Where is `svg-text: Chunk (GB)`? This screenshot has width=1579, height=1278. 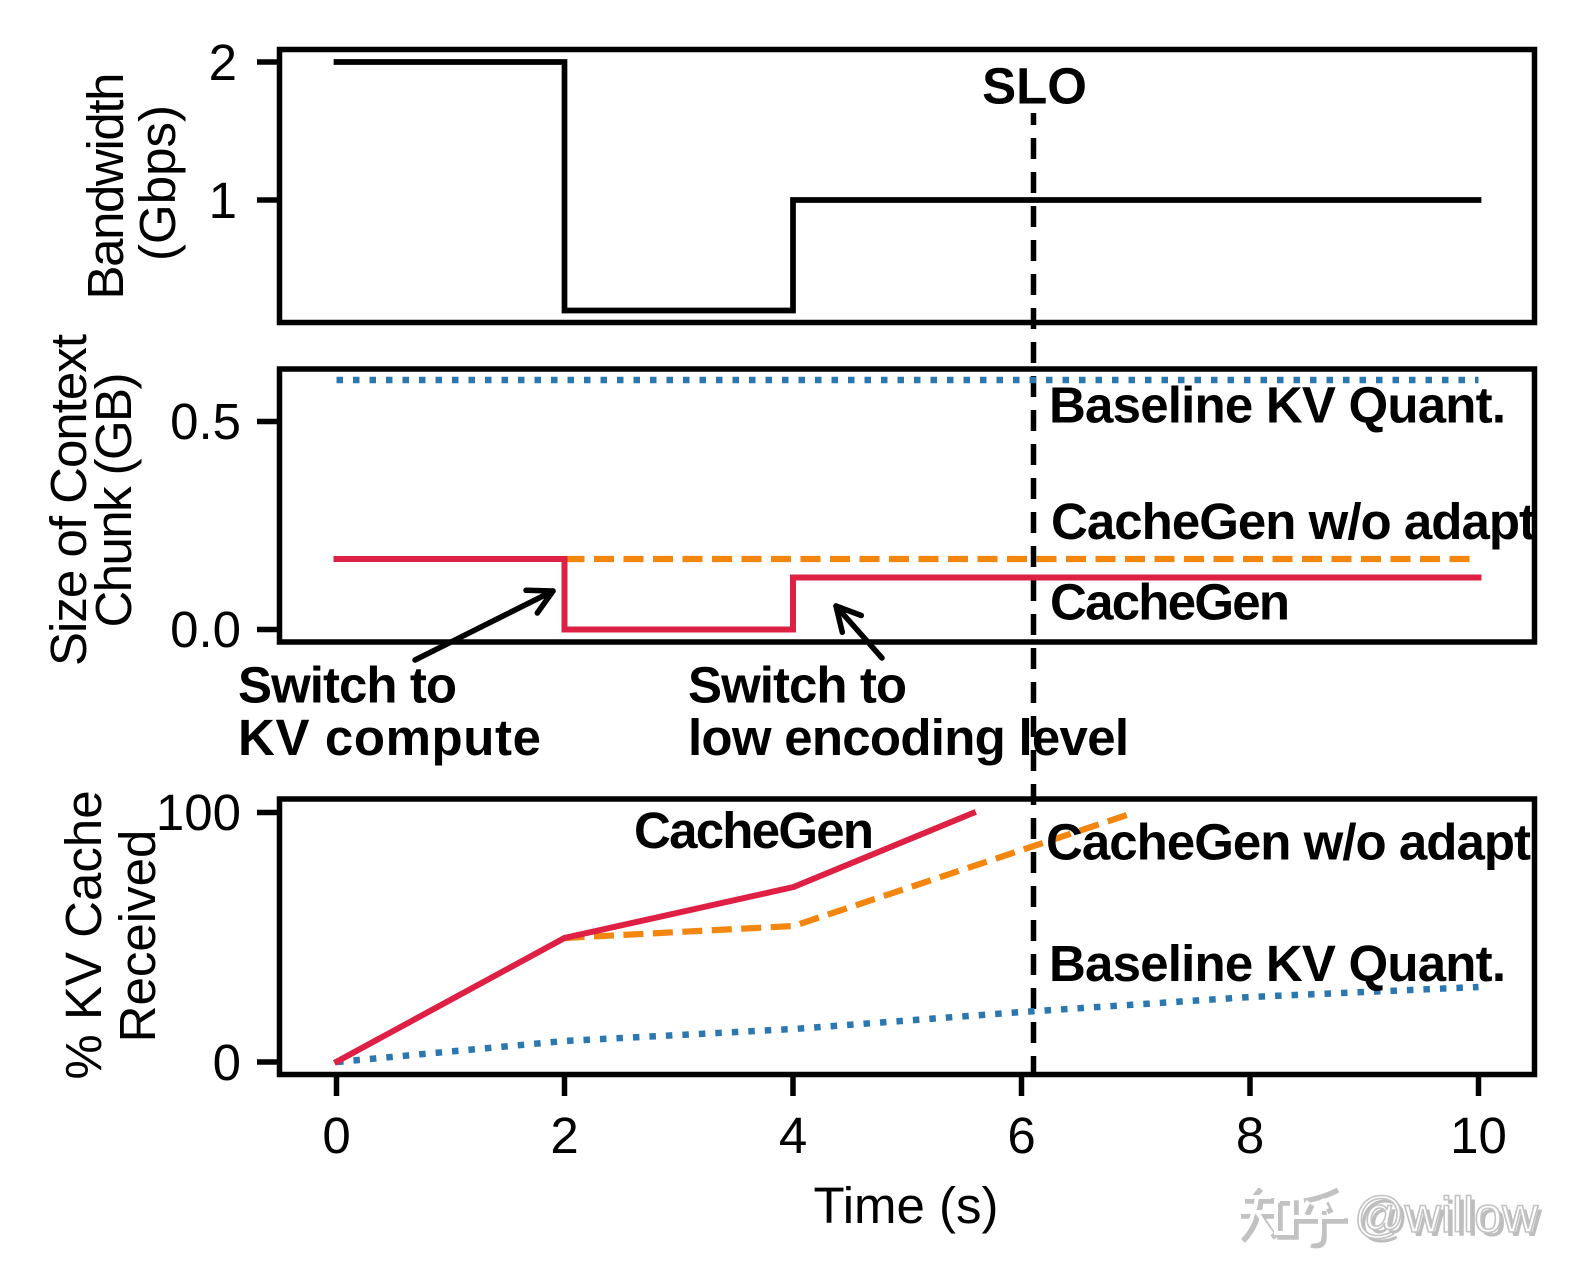 svg-text: Chunk (GB) is located at coordinates (113, 500).